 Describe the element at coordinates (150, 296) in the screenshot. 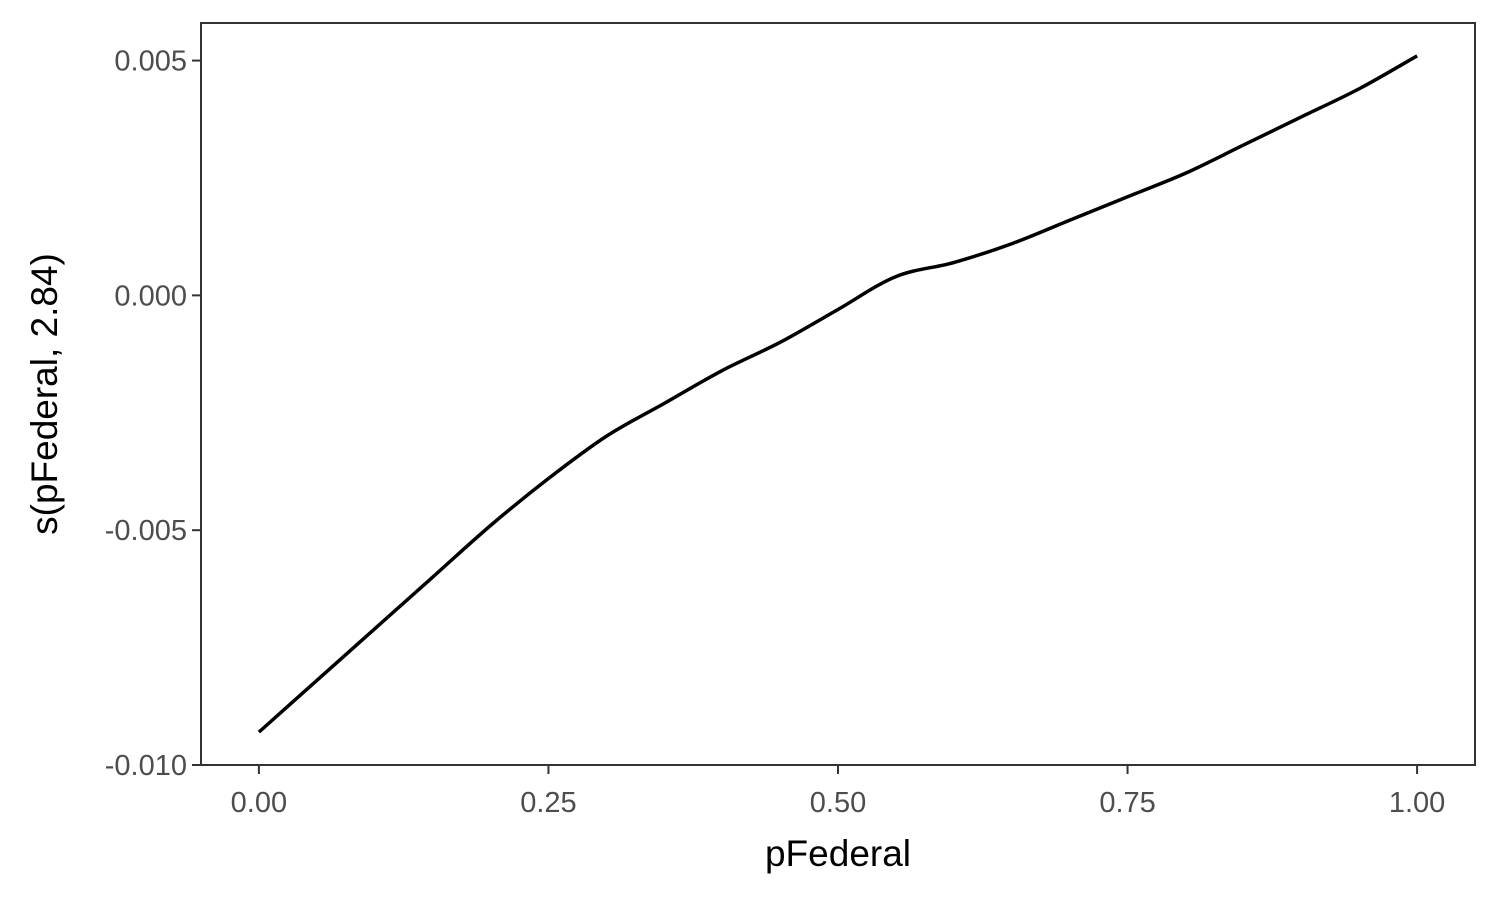

I see `y-tick-label: 0.000` at that location.